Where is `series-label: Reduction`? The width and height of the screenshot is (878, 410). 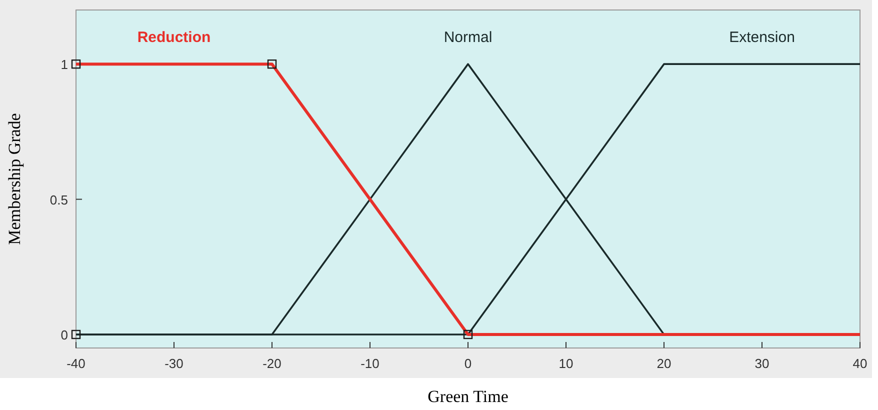
series-label: Reduction is located at coordinates (174, 37).